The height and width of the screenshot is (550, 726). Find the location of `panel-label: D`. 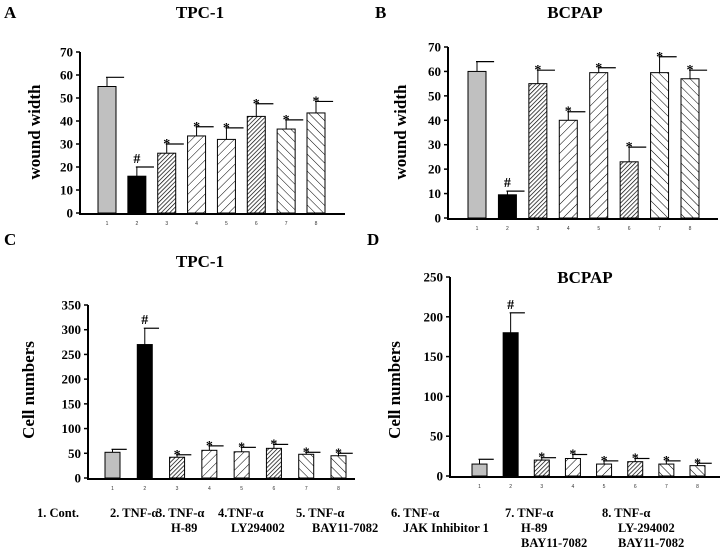

panel-label: D is located at coordinates (373, 239).